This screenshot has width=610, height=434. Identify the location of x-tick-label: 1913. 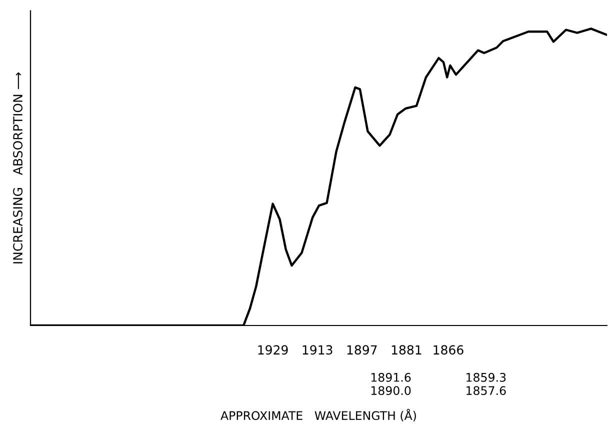
(317, 350).